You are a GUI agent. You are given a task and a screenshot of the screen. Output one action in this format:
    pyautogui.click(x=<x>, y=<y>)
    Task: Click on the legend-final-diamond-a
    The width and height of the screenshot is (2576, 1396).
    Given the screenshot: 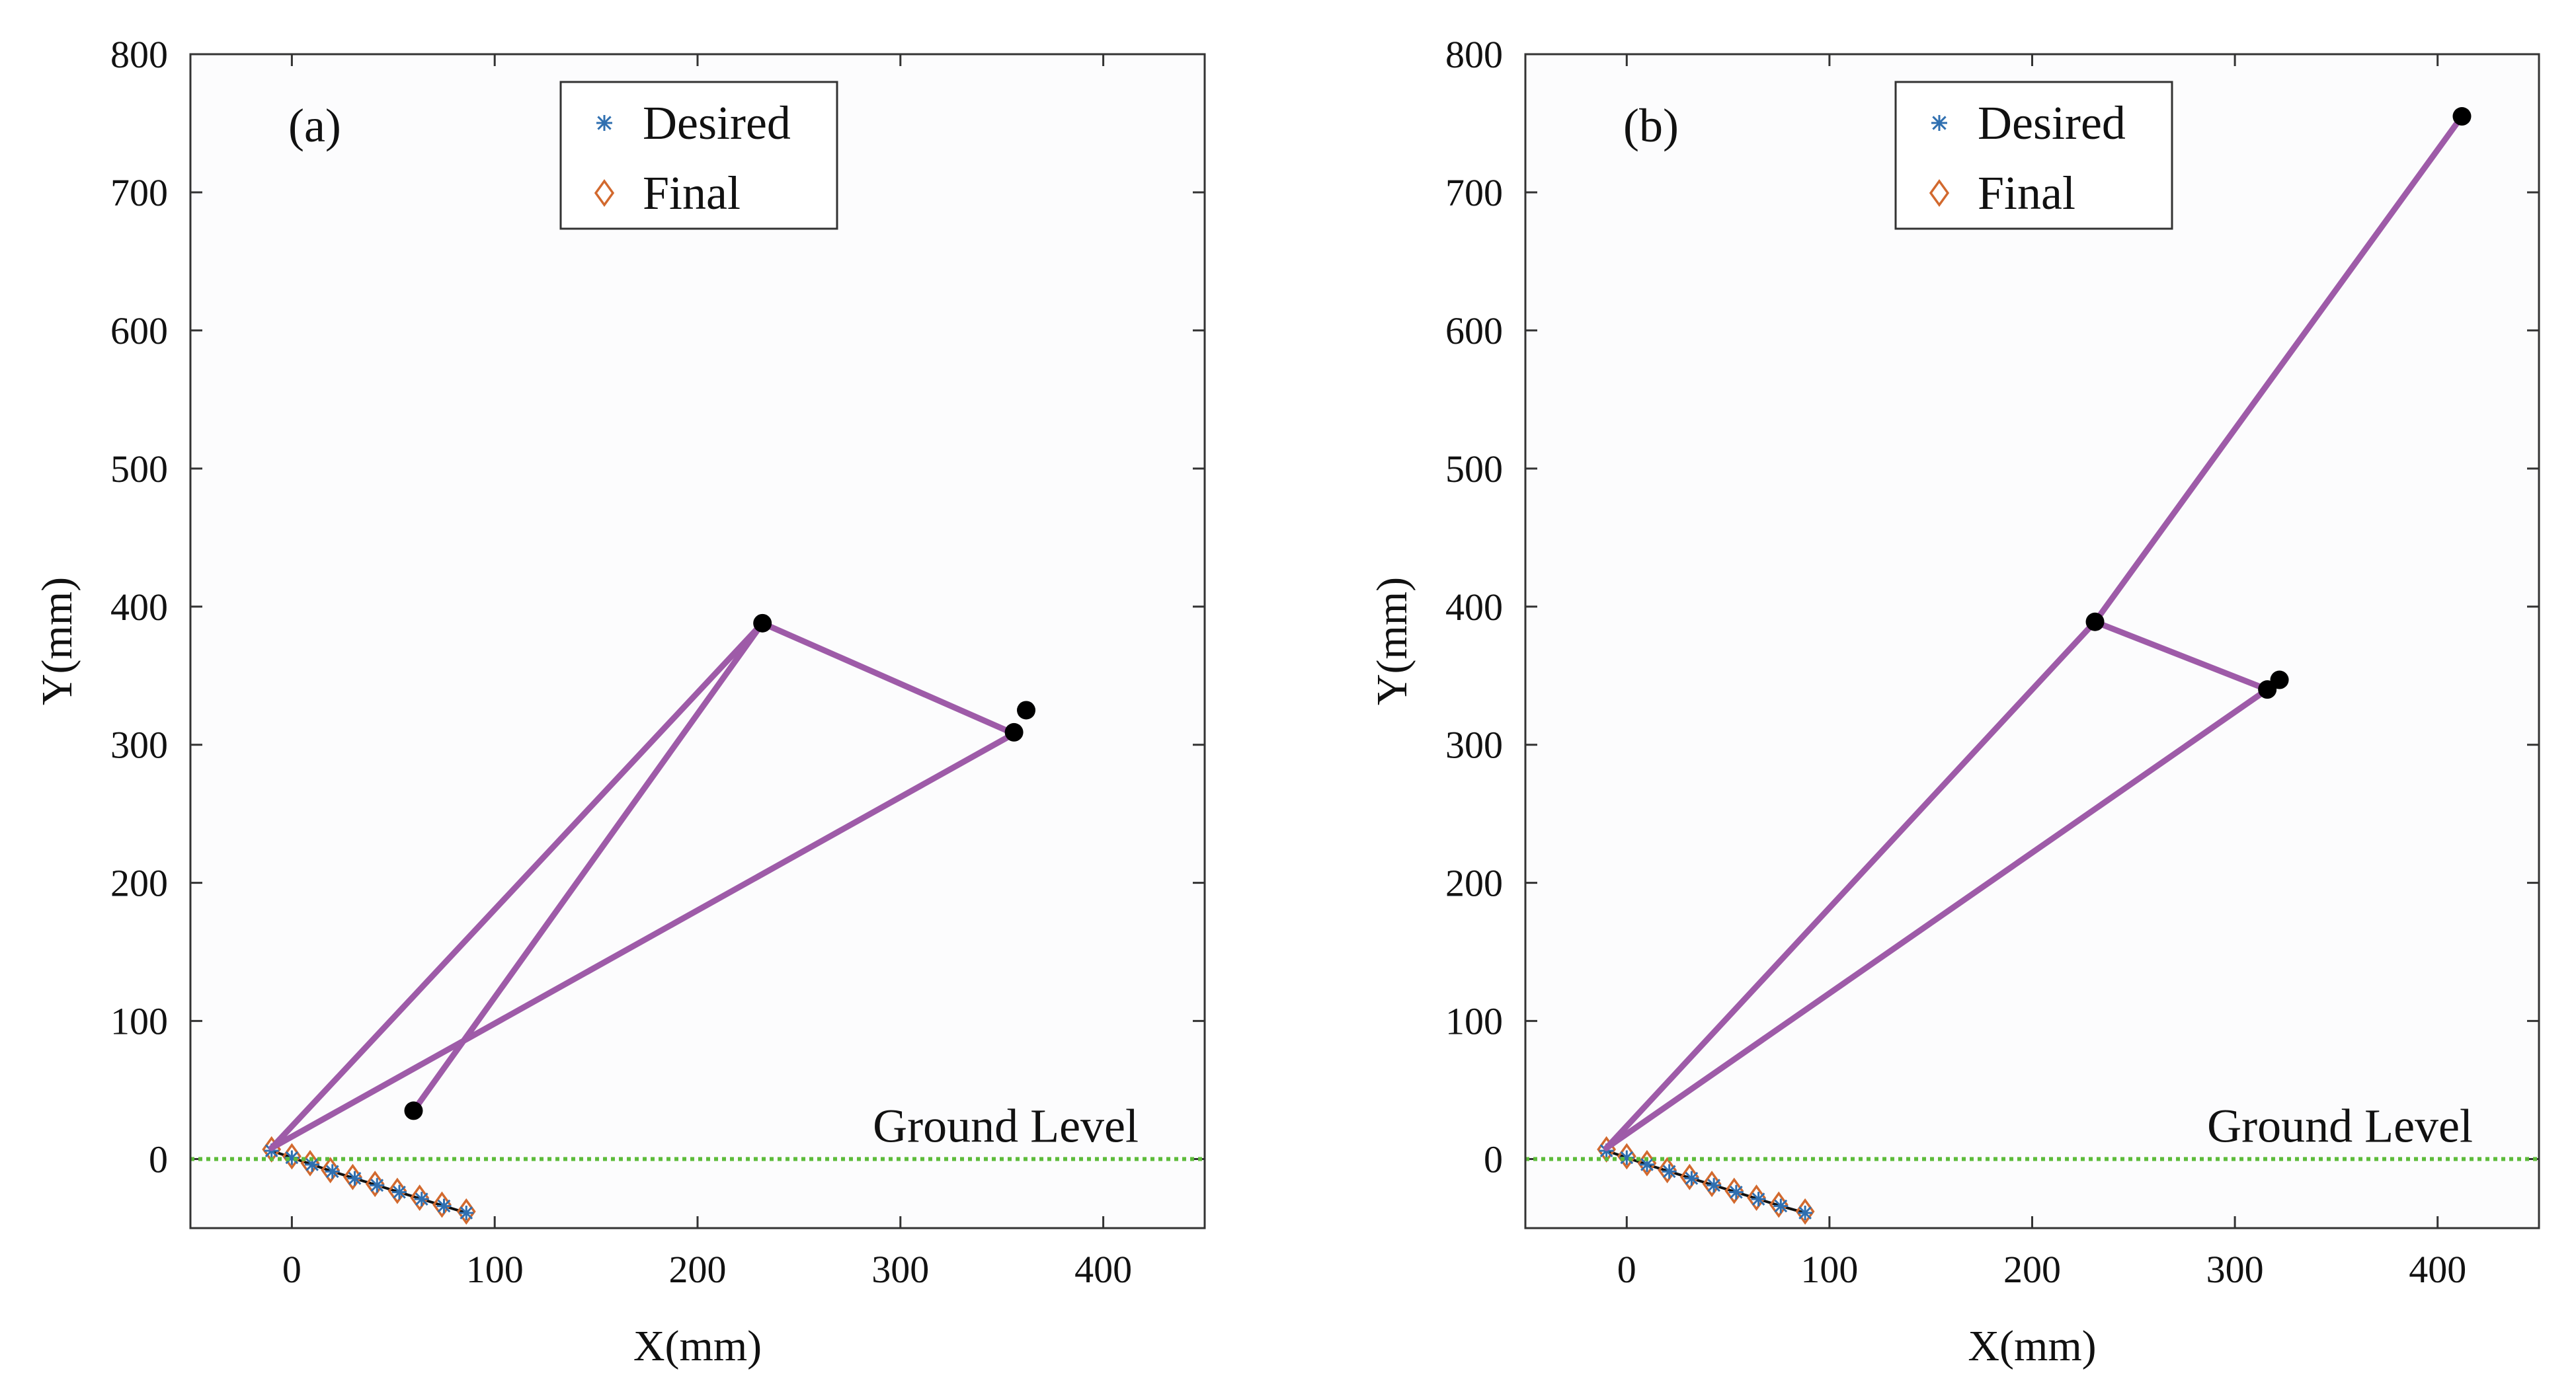 What is the action you would take?
    pyautogui.click(x=605, y=193)
    